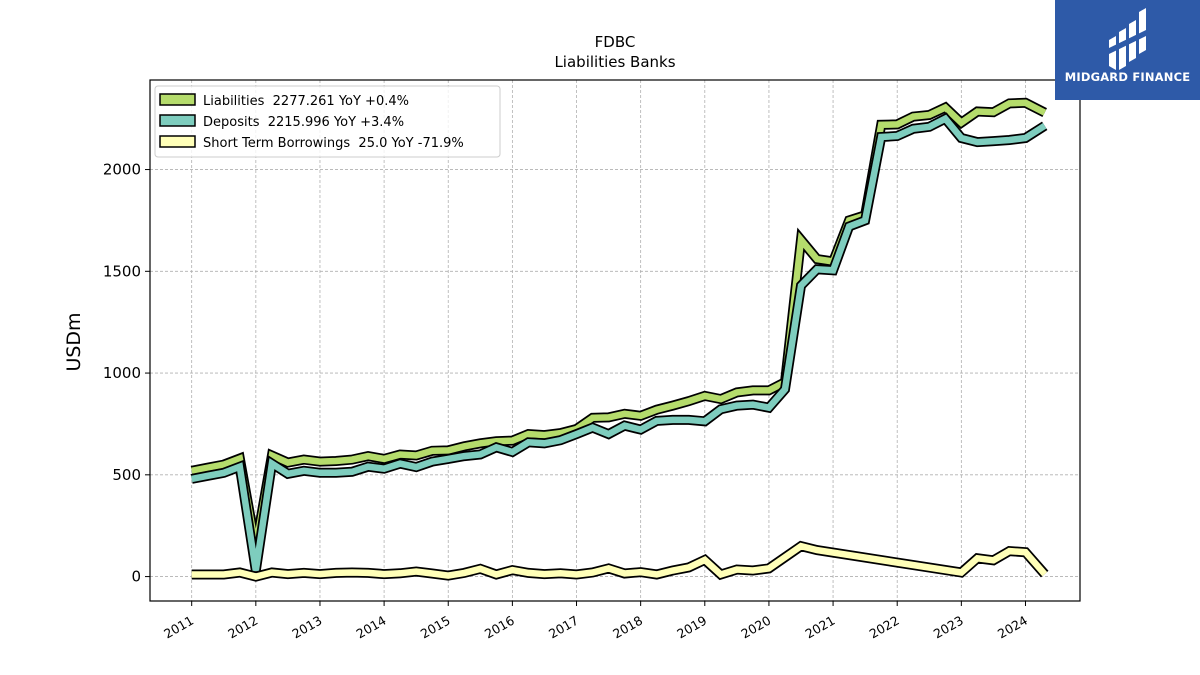 Image resolution: width=1200 pixels, height=675 pixels. Describe the element at coordinates (948, 627) in the screenshot. I see `x-tick-label: 2023` at that location.